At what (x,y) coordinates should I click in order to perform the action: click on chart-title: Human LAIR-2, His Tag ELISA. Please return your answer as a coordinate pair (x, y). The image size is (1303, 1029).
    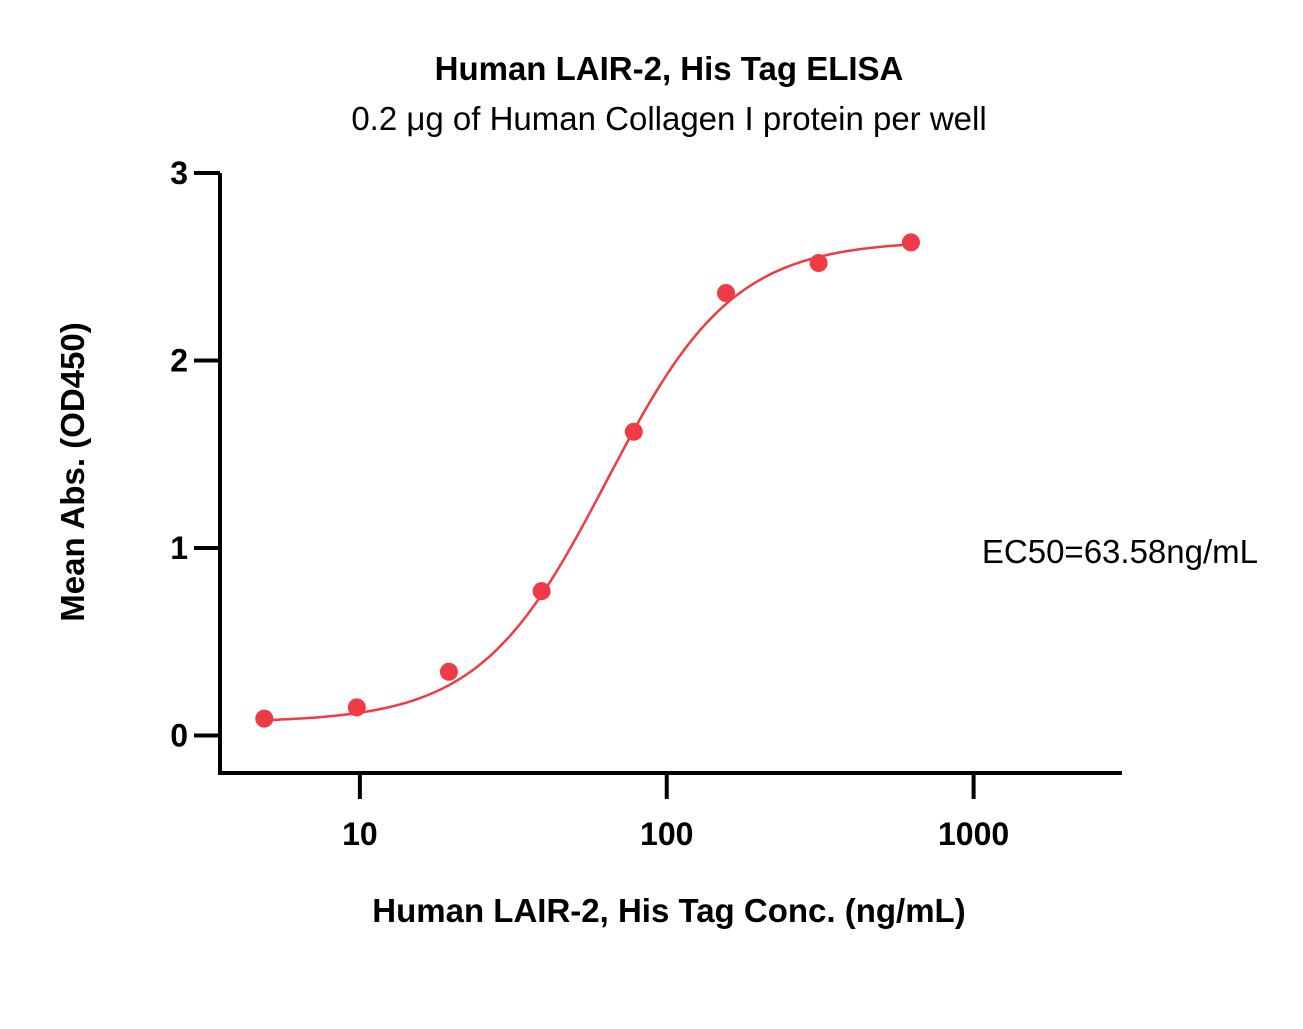
    Looking at the image, I should click on (669, 68).